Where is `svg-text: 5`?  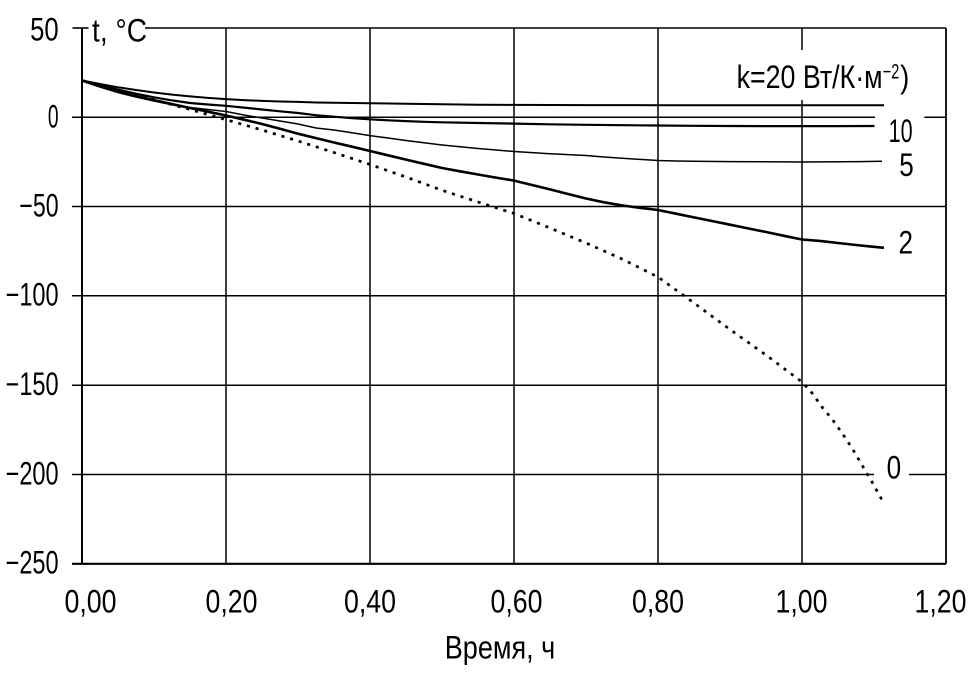 svg-text: 5 is located at coordinates (906, 165).